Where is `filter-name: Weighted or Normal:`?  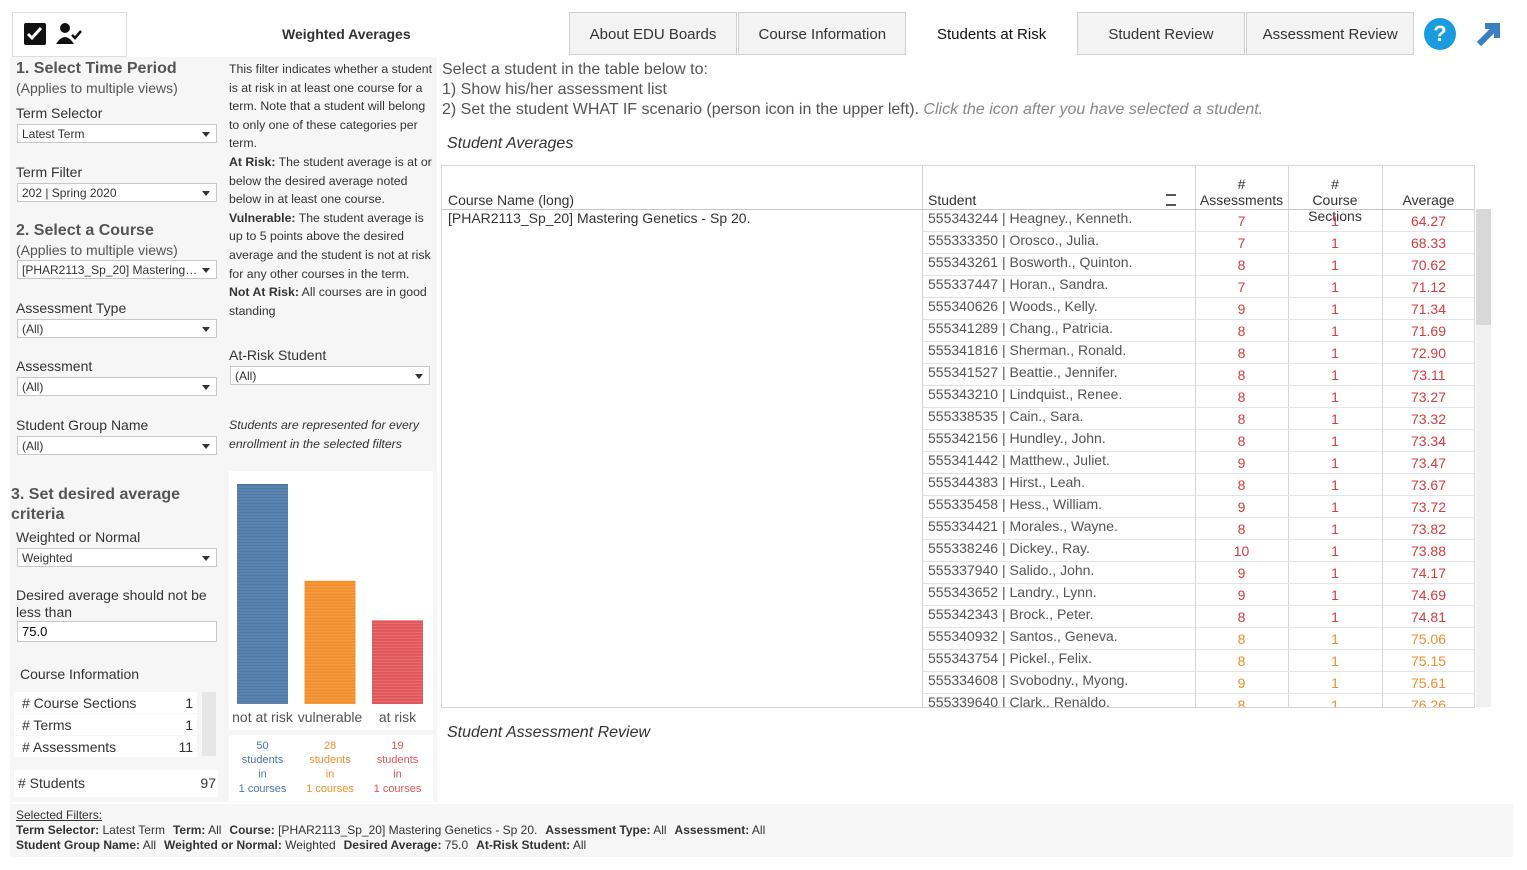 filter-name: Weighted or Normal: is located at coordinates (223, 845).